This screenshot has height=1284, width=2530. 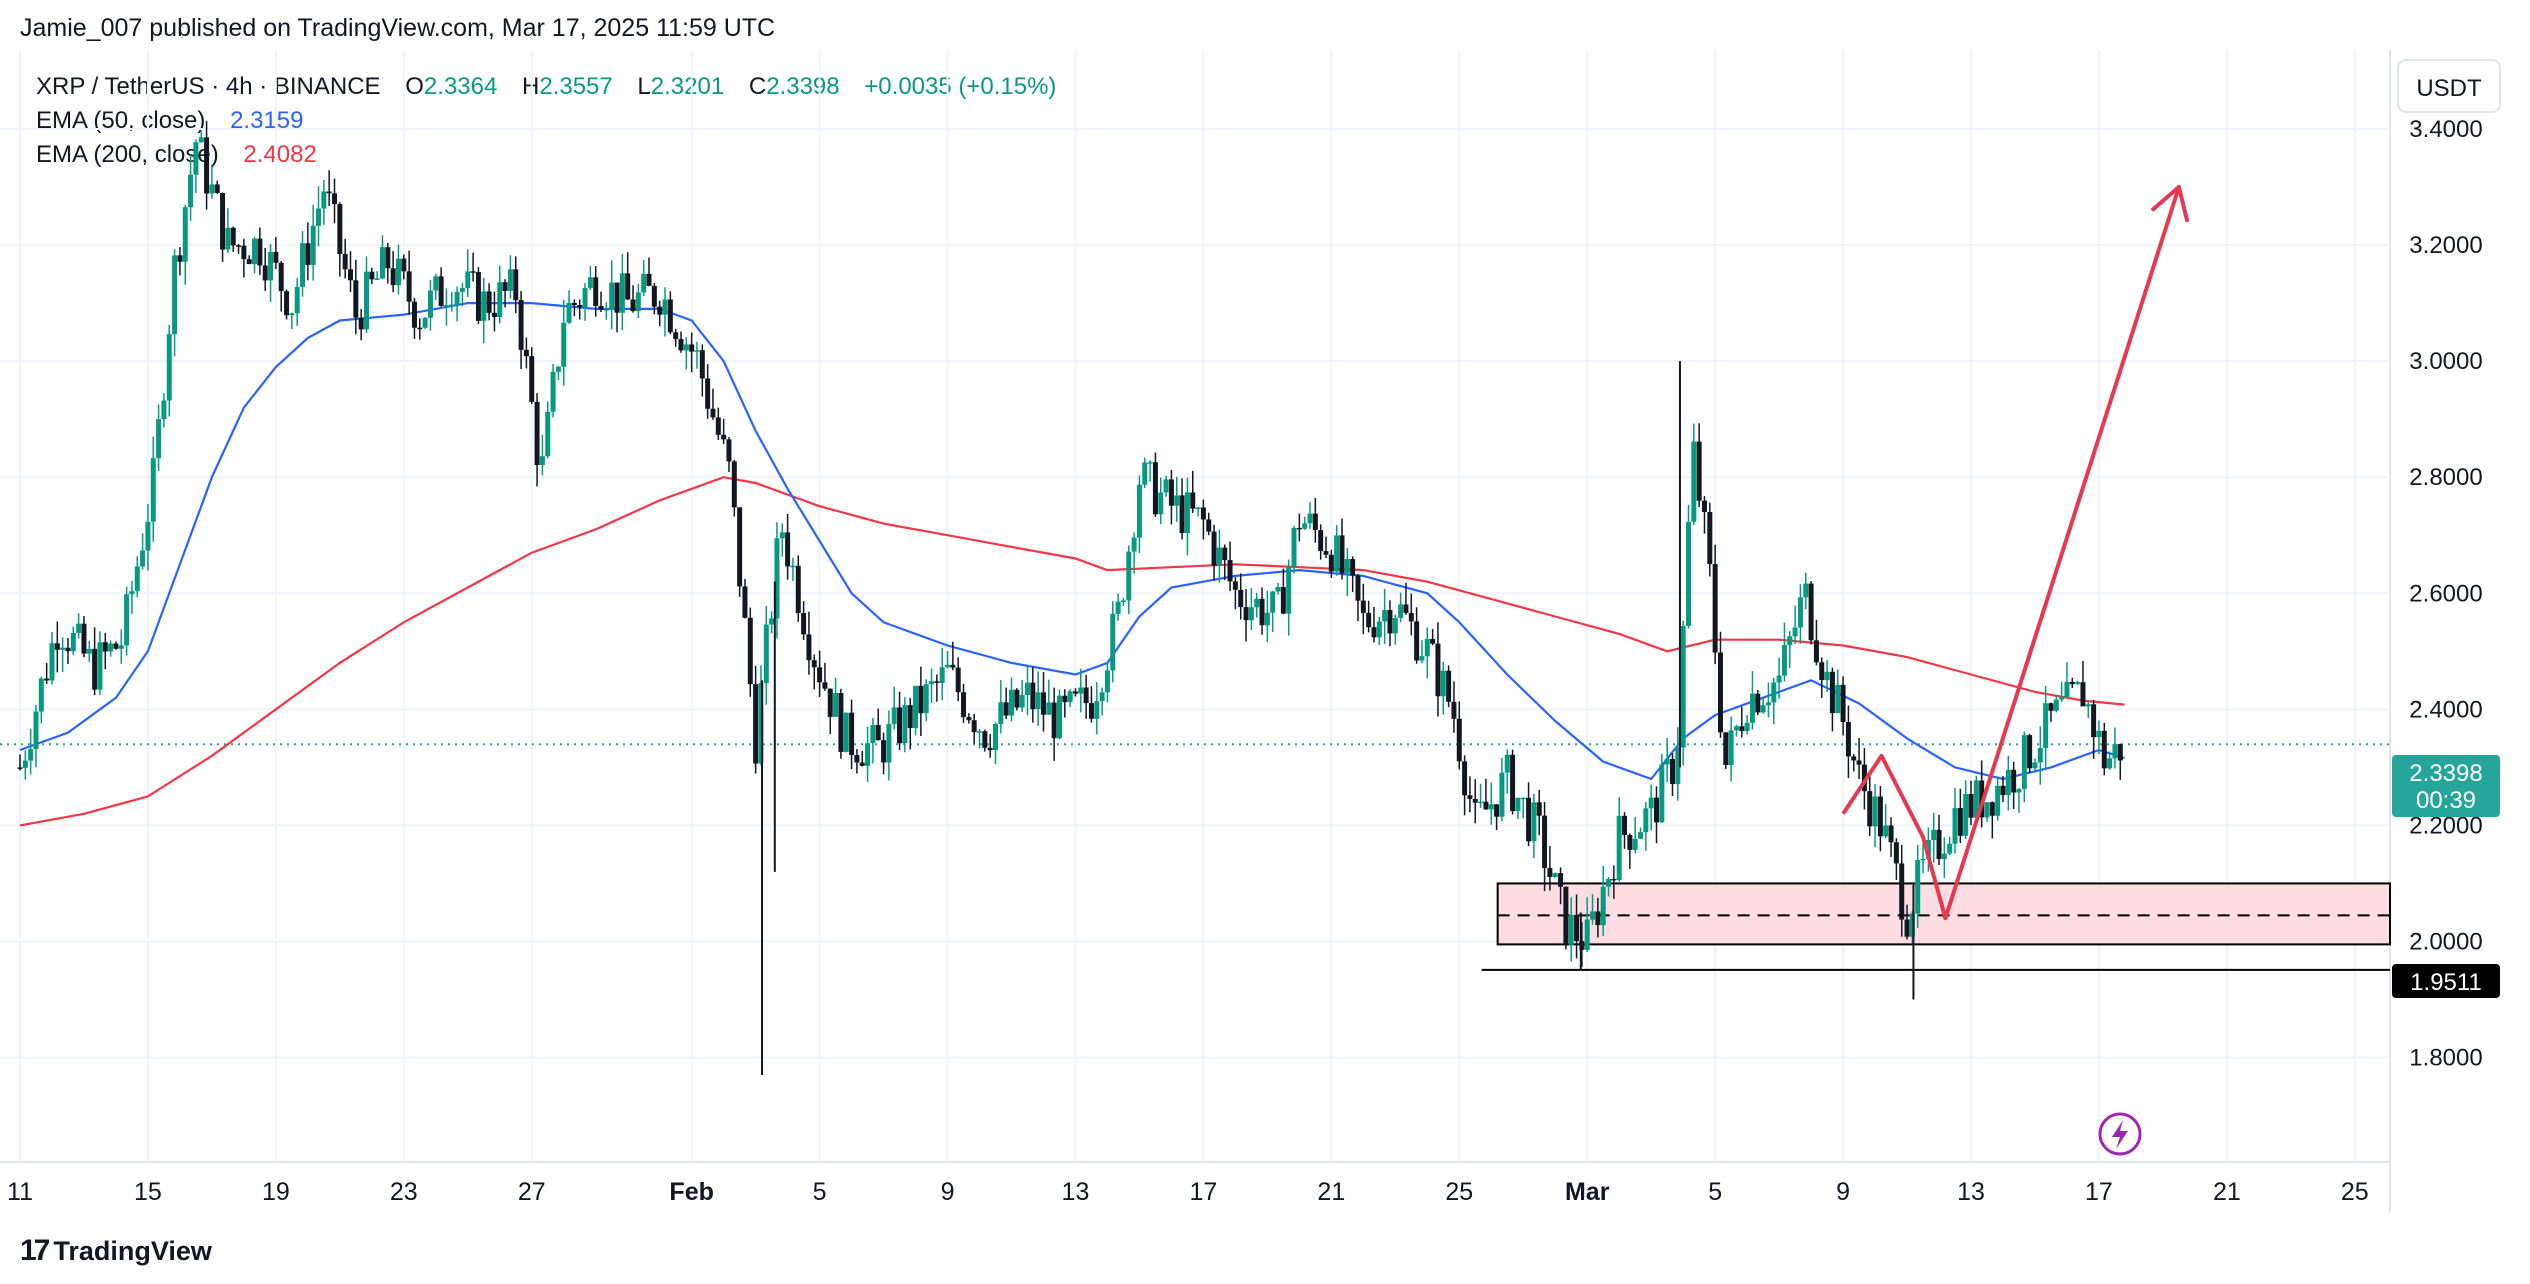 I want to click on symbol-title: XRP / TetherUS · 4h · BINANCE, so click(x=208, y=86).